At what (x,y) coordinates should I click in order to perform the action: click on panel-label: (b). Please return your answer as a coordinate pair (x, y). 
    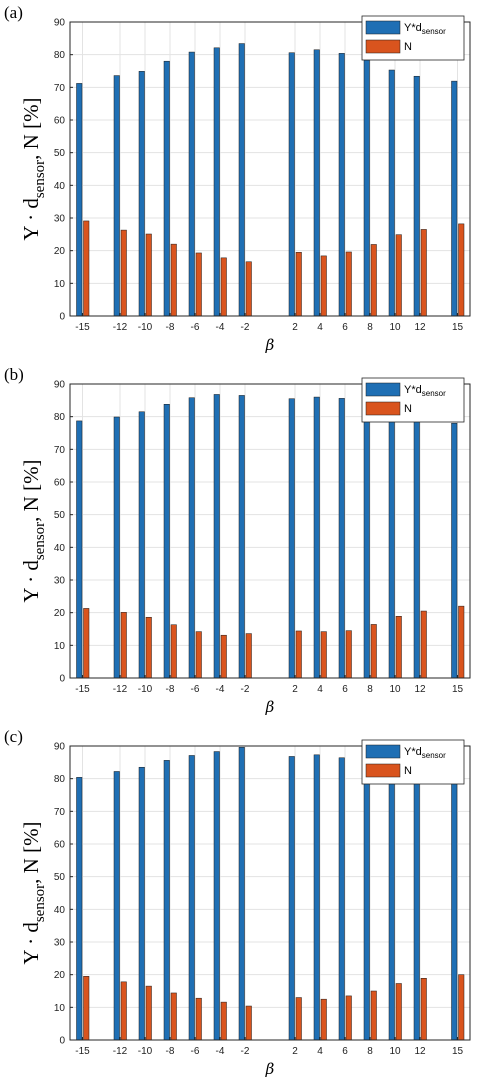
    Looking at the image, I should click on (14, 374).